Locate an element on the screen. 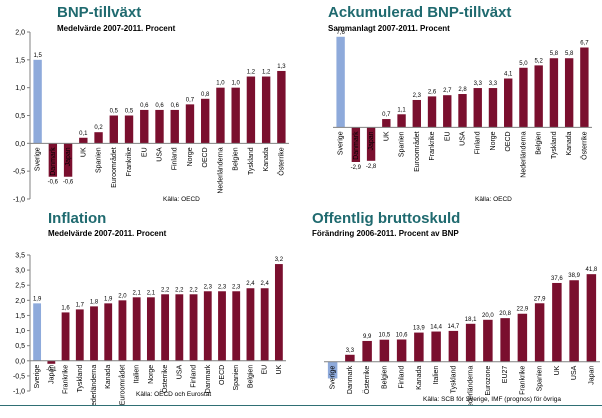 The width and height of the screenshot is (602, 418). value-label: 0,5 is located at coordinates (114, 112).